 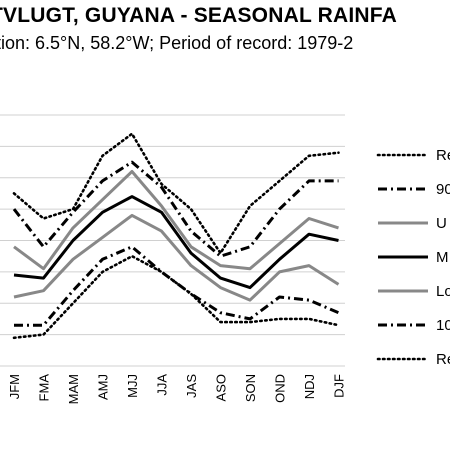 I want to click on x-tick-label: MAM, so click(x=73, y=389).